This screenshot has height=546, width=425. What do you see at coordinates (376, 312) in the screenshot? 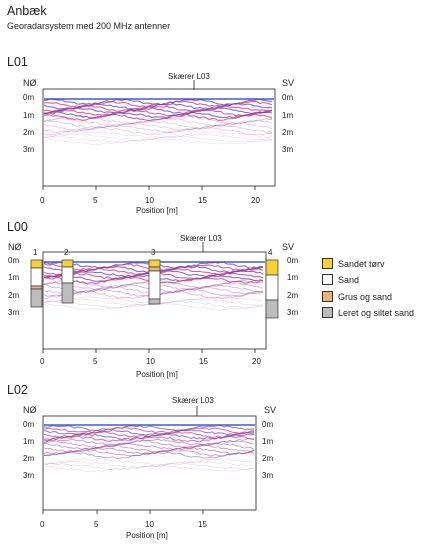
I see `legend-label: Leret og siltet sand` at bounding box center [376, 312].